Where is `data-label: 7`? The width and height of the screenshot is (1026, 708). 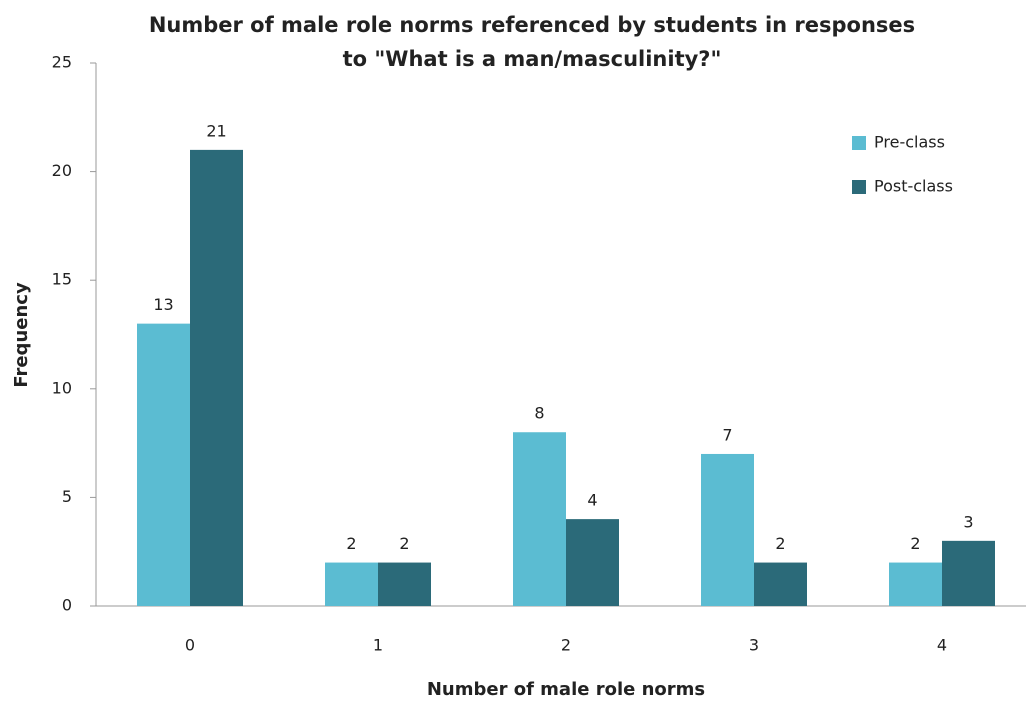 data-label: 7 is located at coordinates (727, 434).